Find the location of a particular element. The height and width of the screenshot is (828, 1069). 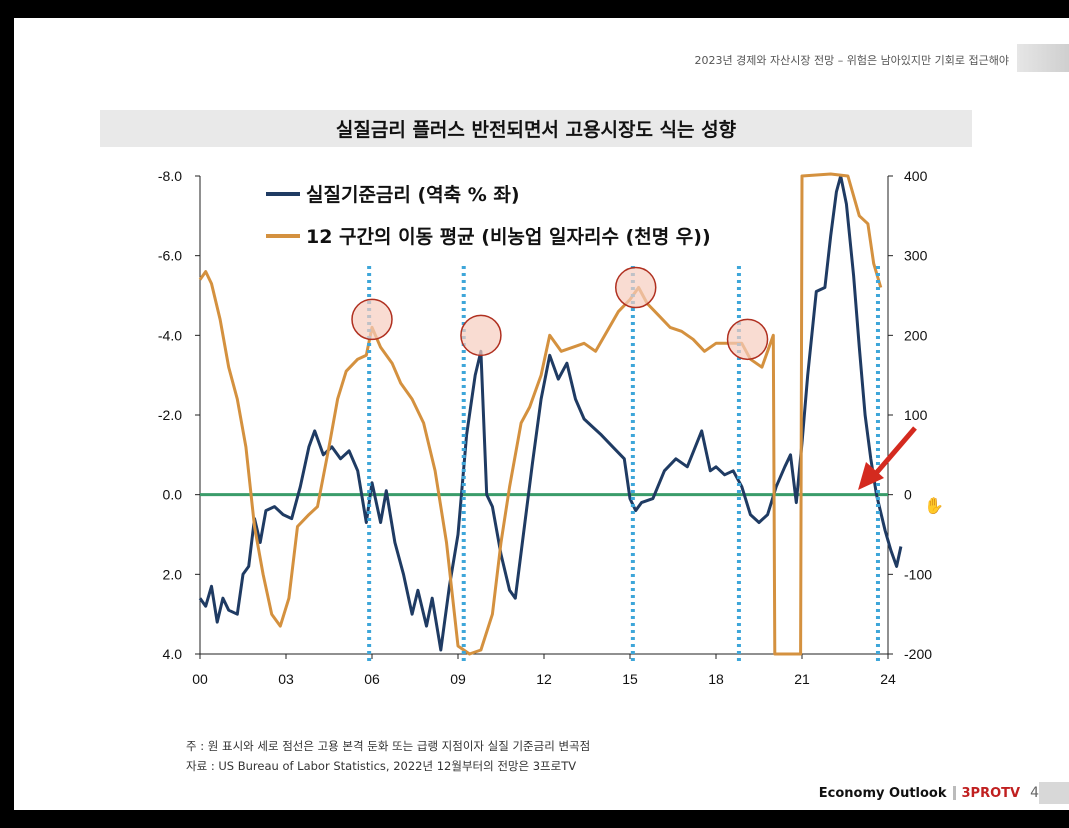

x-tick-label: 06 is located at coordinates (372, 679).